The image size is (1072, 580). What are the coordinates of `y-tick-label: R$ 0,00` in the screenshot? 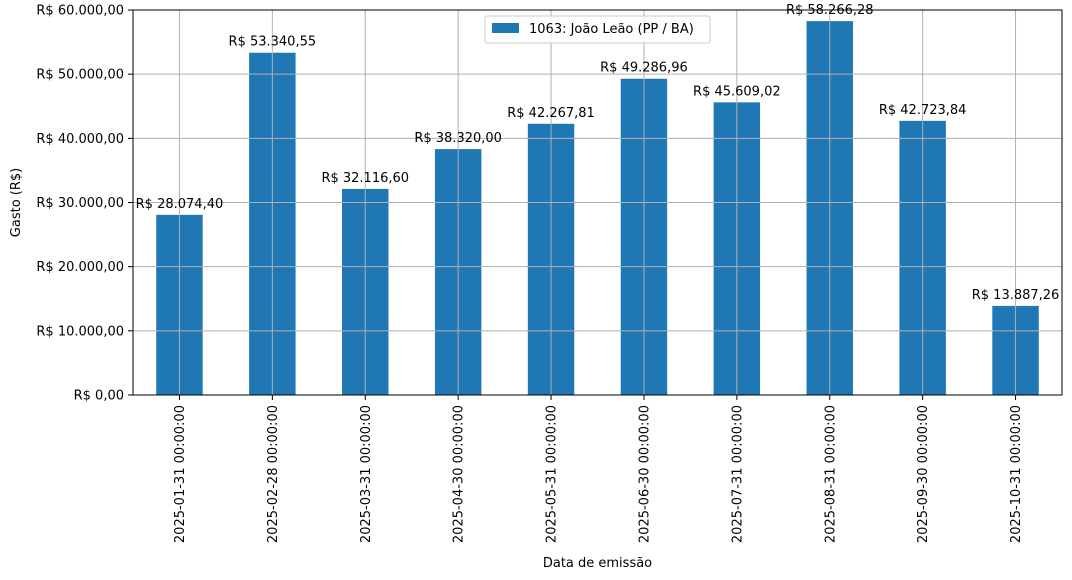 It's located at (99, 396).